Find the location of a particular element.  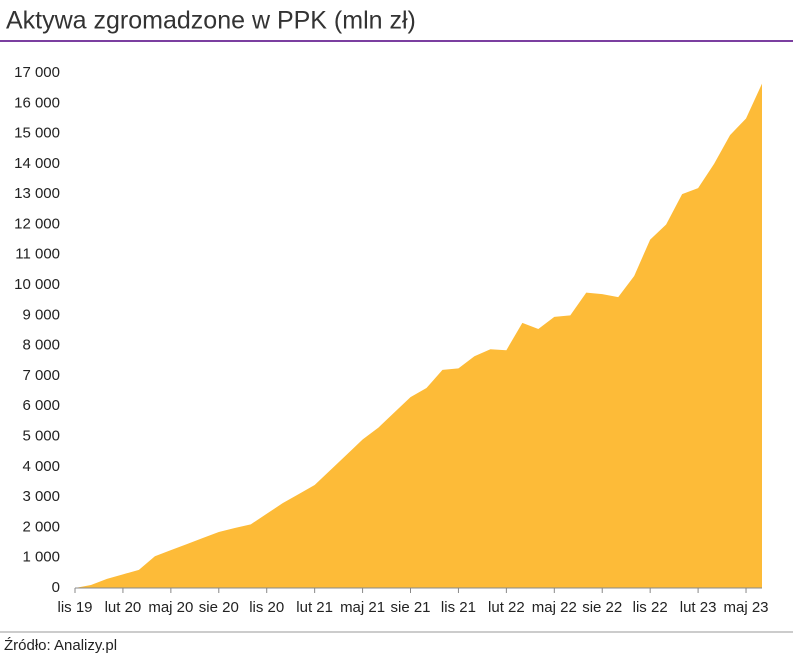

x-tick-label: sie 21 is located at coordinates (410, 607).